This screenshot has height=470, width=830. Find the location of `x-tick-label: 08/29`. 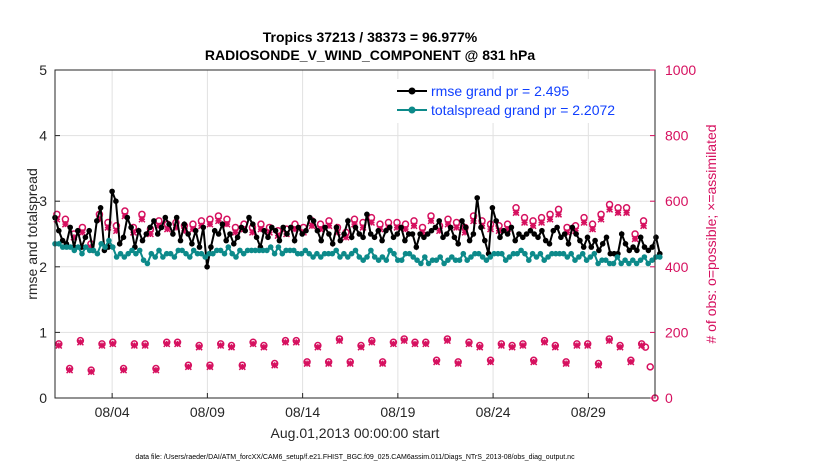

x-tick-label: 08/29 is located at coordinates (588, 412).